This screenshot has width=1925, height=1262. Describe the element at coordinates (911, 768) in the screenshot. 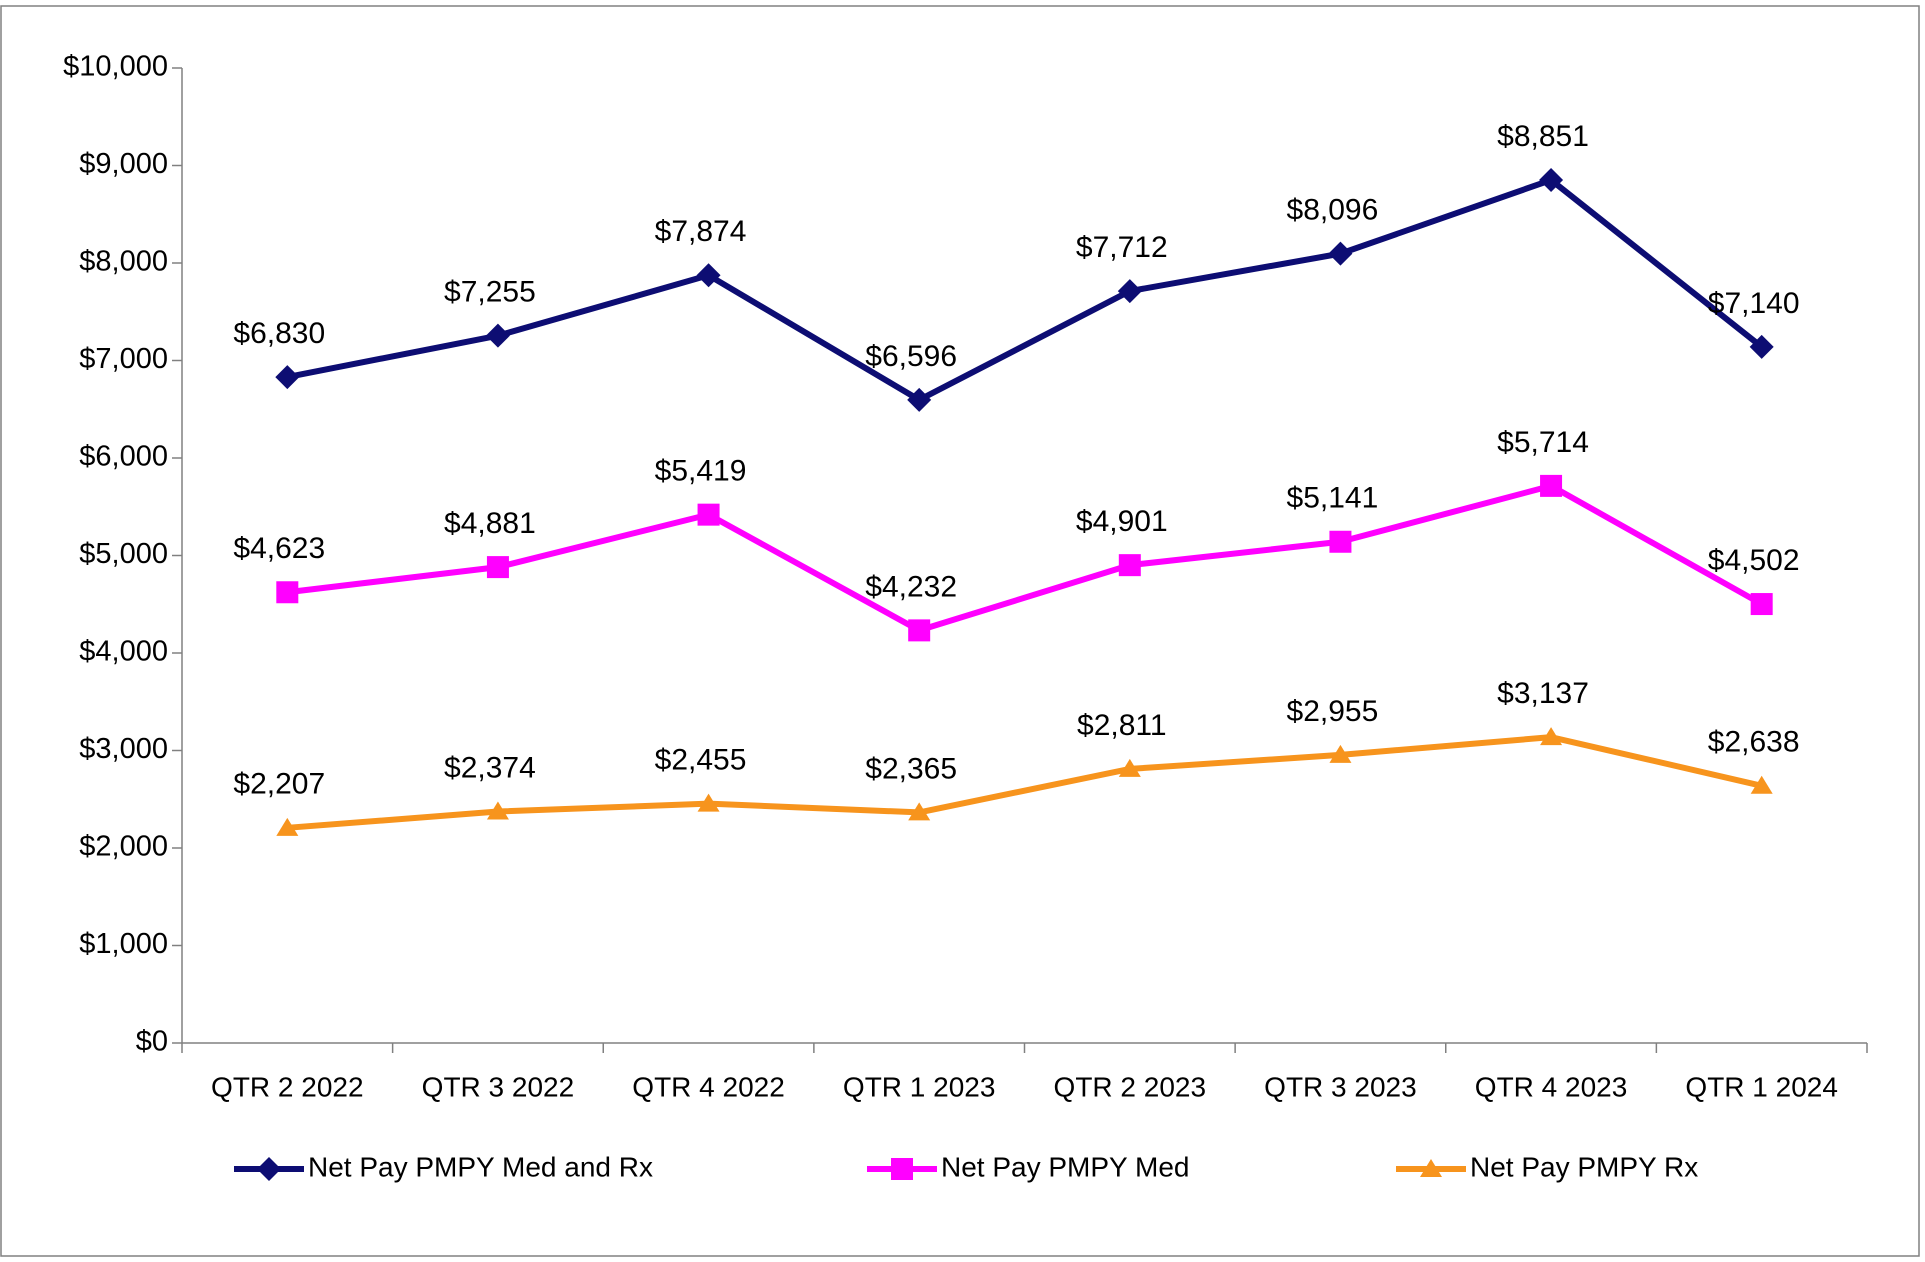

I see `data-label: $2,365` at that location.